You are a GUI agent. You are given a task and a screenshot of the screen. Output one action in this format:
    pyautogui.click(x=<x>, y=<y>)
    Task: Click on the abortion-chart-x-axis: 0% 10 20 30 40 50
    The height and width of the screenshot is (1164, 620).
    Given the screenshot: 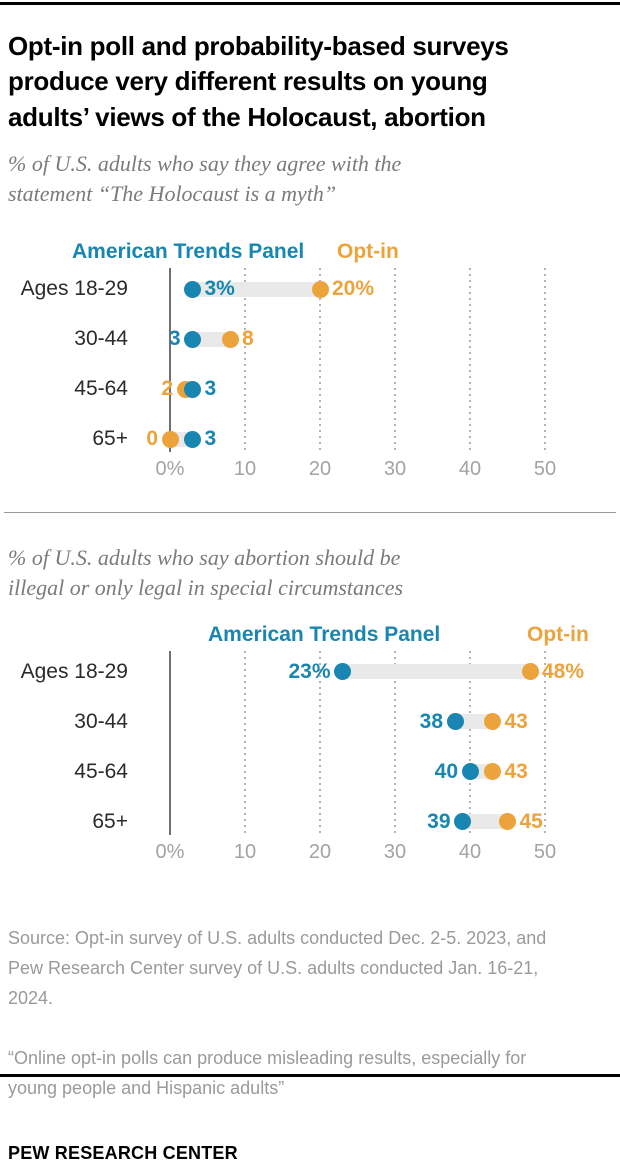 What is the action you would take?
    pyautogui.click(x=310, y=855)
    